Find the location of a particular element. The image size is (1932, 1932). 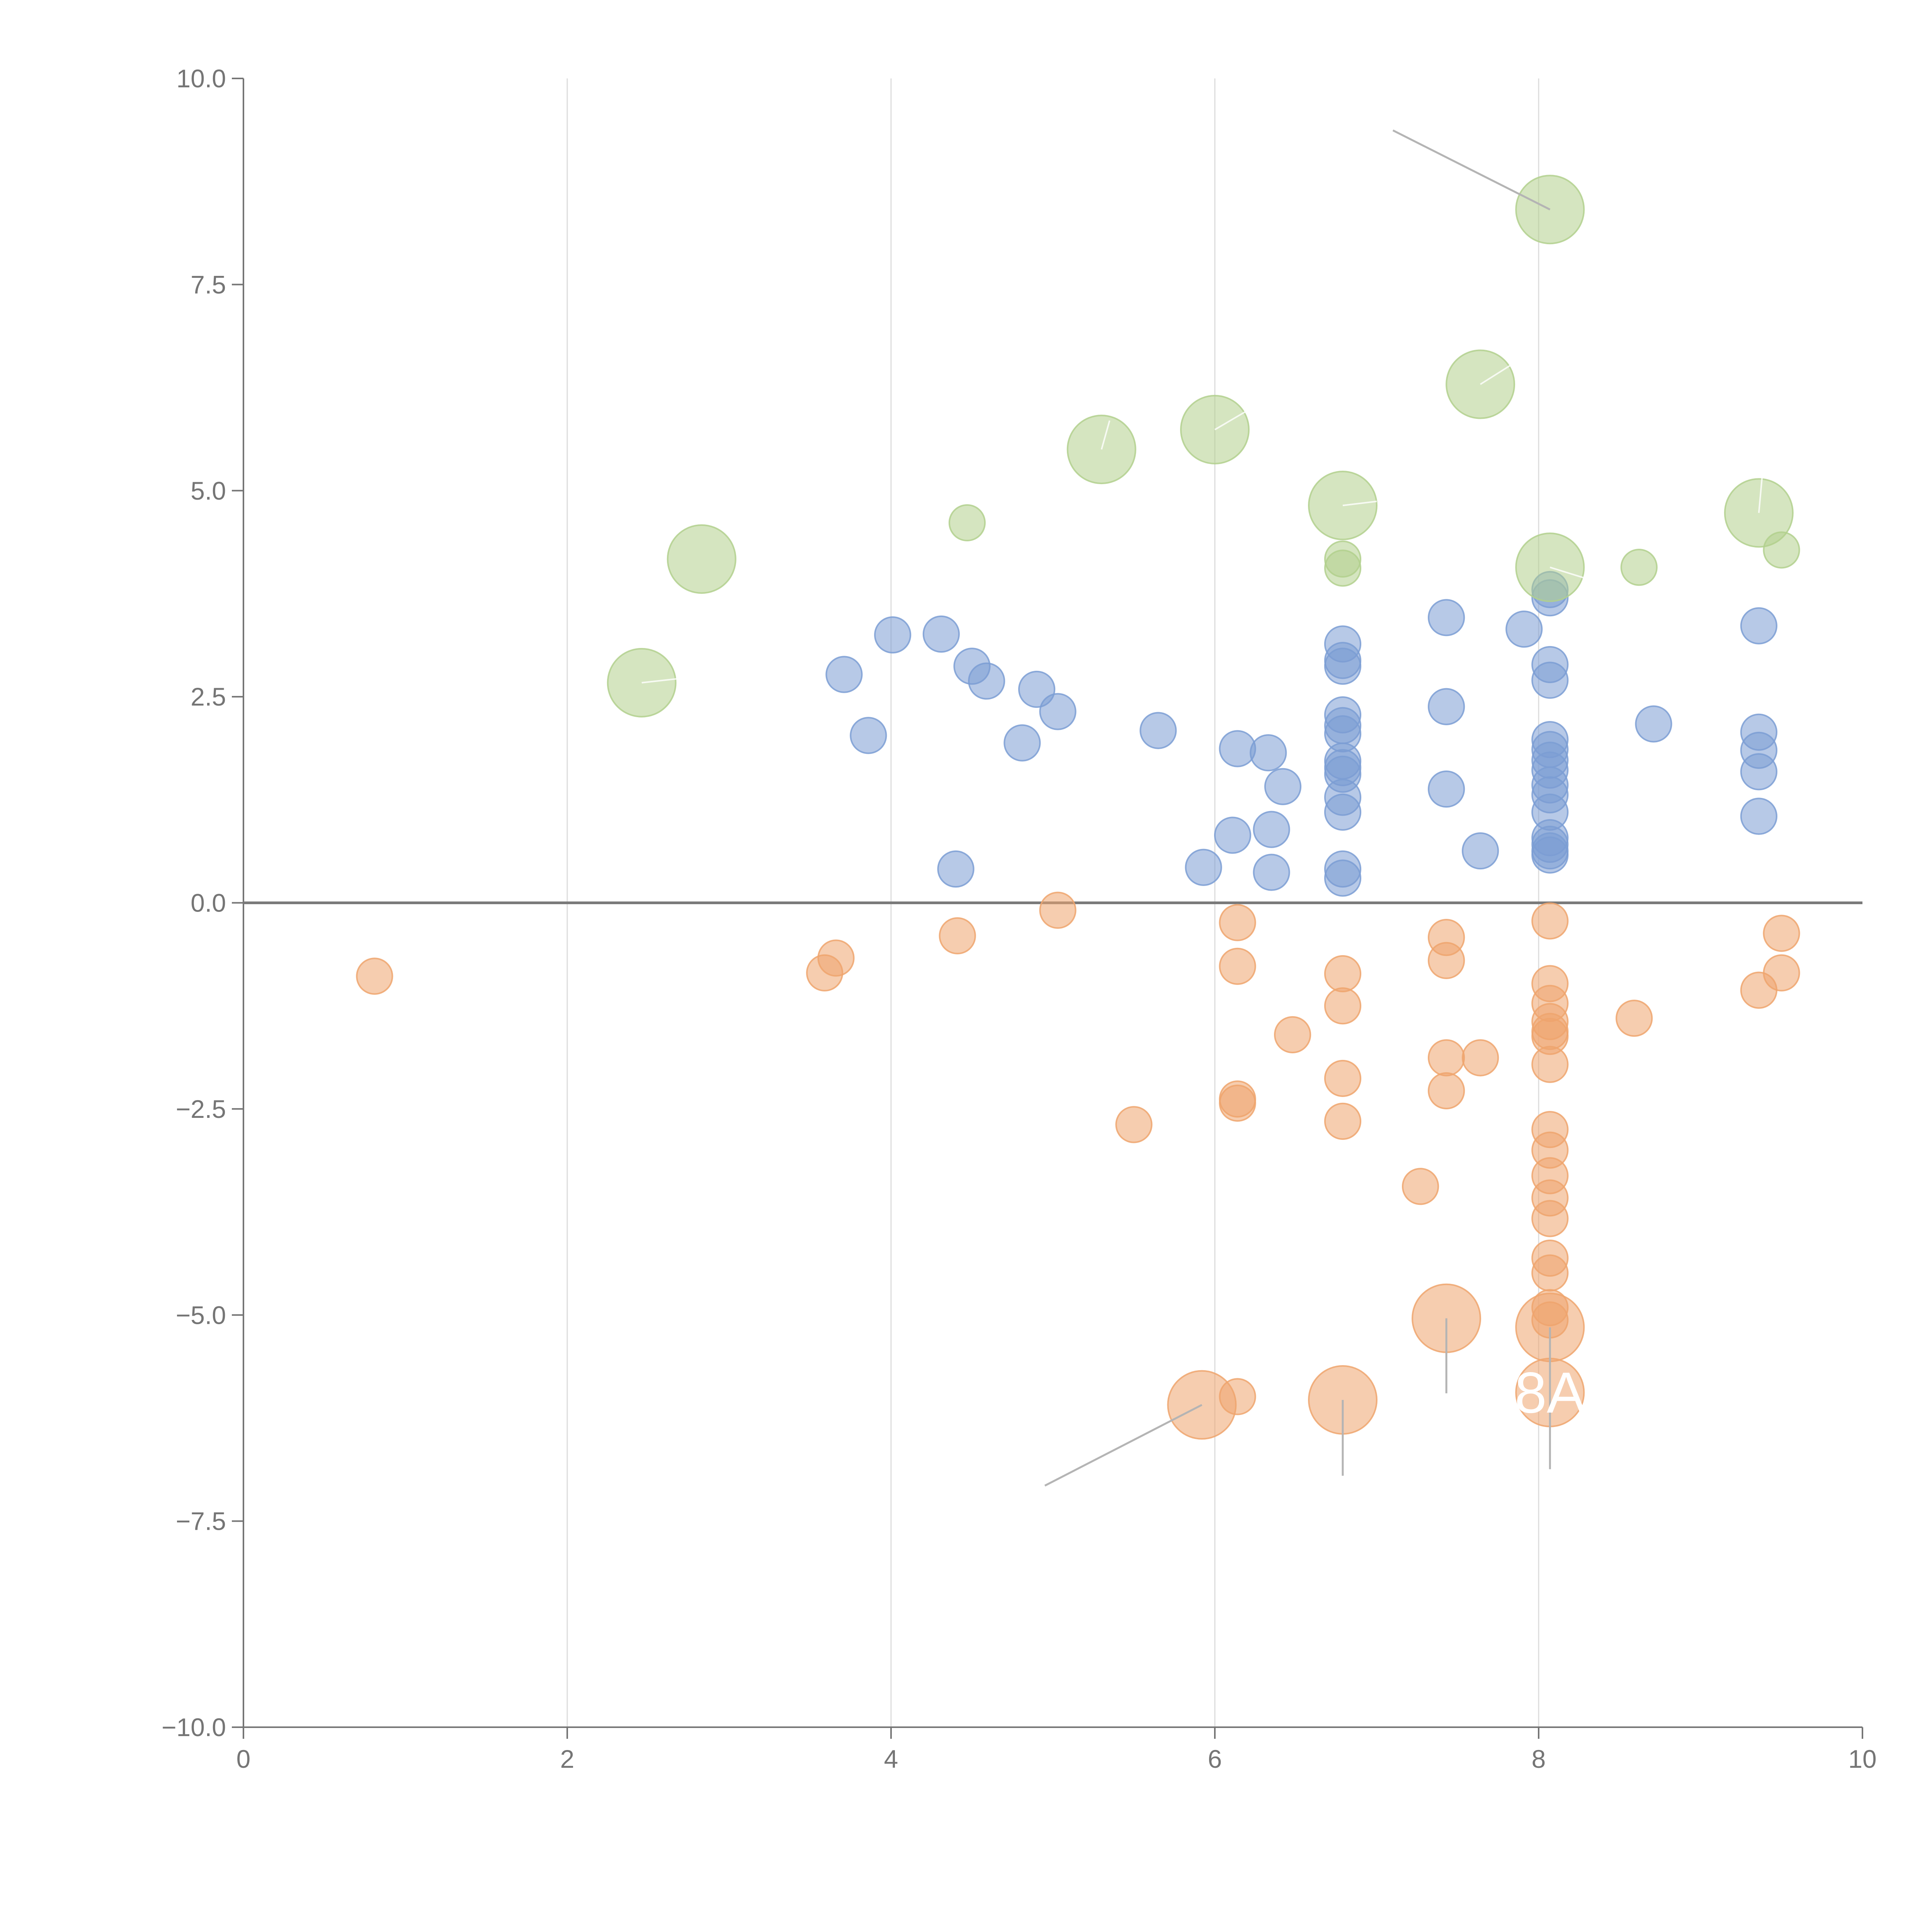

x-tick-label: 2 is located at coordinates (567, 1759).